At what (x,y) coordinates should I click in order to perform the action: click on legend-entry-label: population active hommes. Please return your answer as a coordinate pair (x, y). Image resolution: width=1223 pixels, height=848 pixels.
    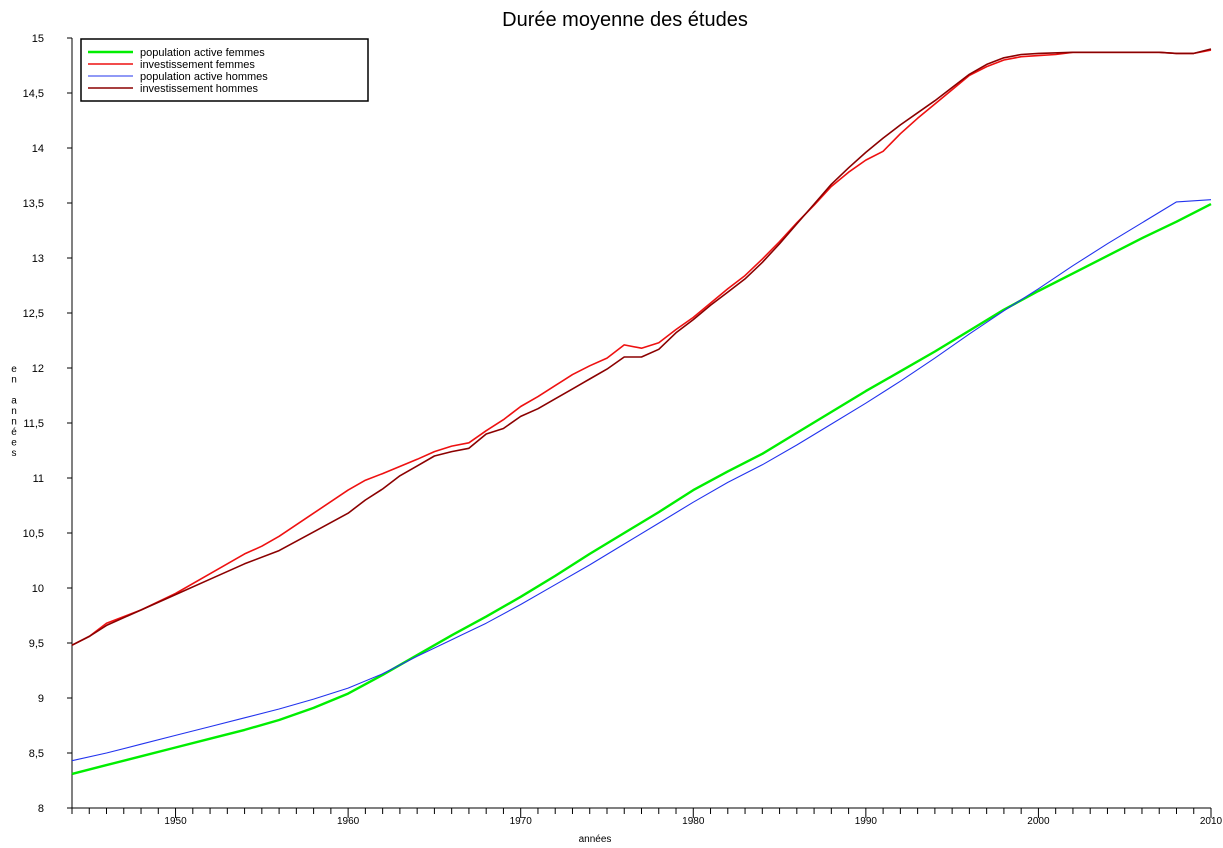
    Looking at the image, I should click on (204, 77).